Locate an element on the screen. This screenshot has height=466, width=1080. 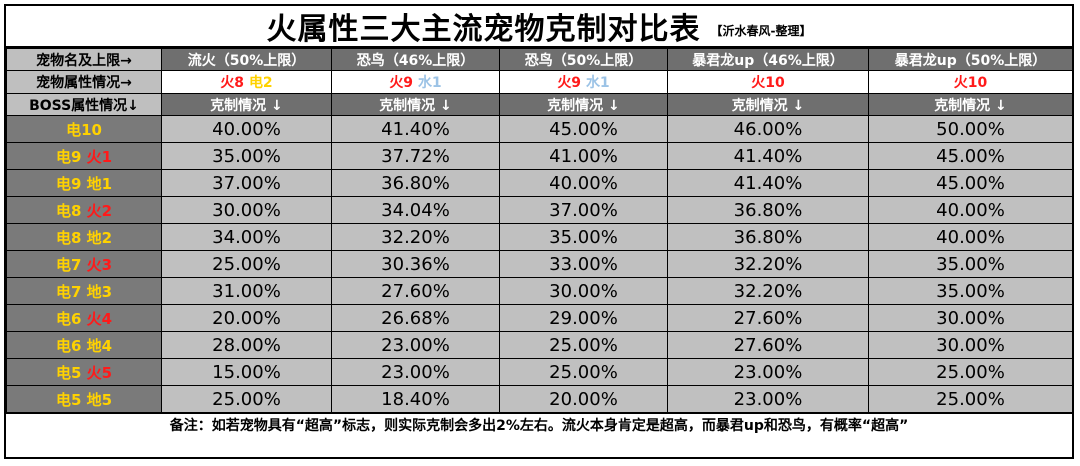
pet-attribute-cell: 火8 电2 is located at coordinates (246, 82).